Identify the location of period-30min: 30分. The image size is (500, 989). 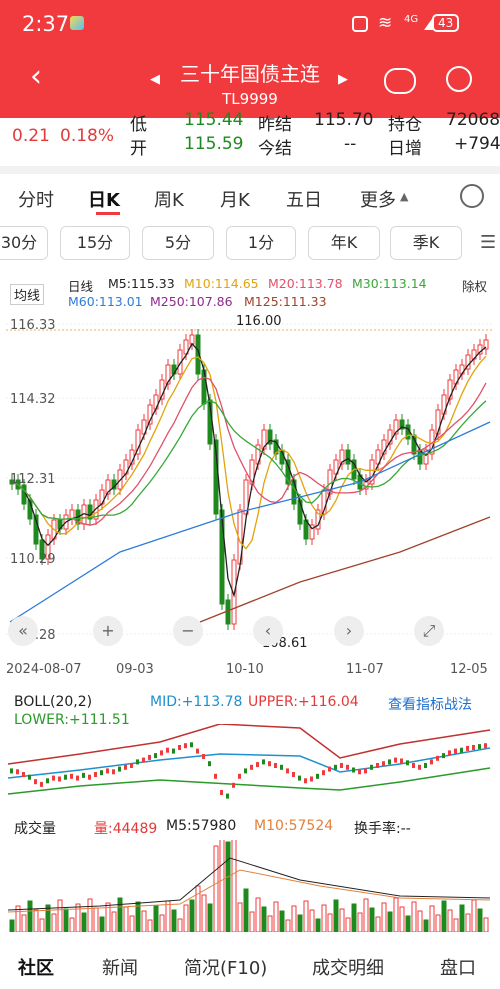
(24, 243).